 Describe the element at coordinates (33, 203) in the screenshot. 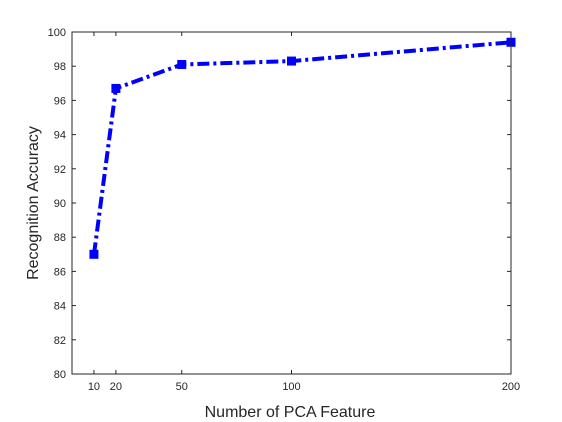

I see `y-axis-label: Recognition Accuracy` at that location.